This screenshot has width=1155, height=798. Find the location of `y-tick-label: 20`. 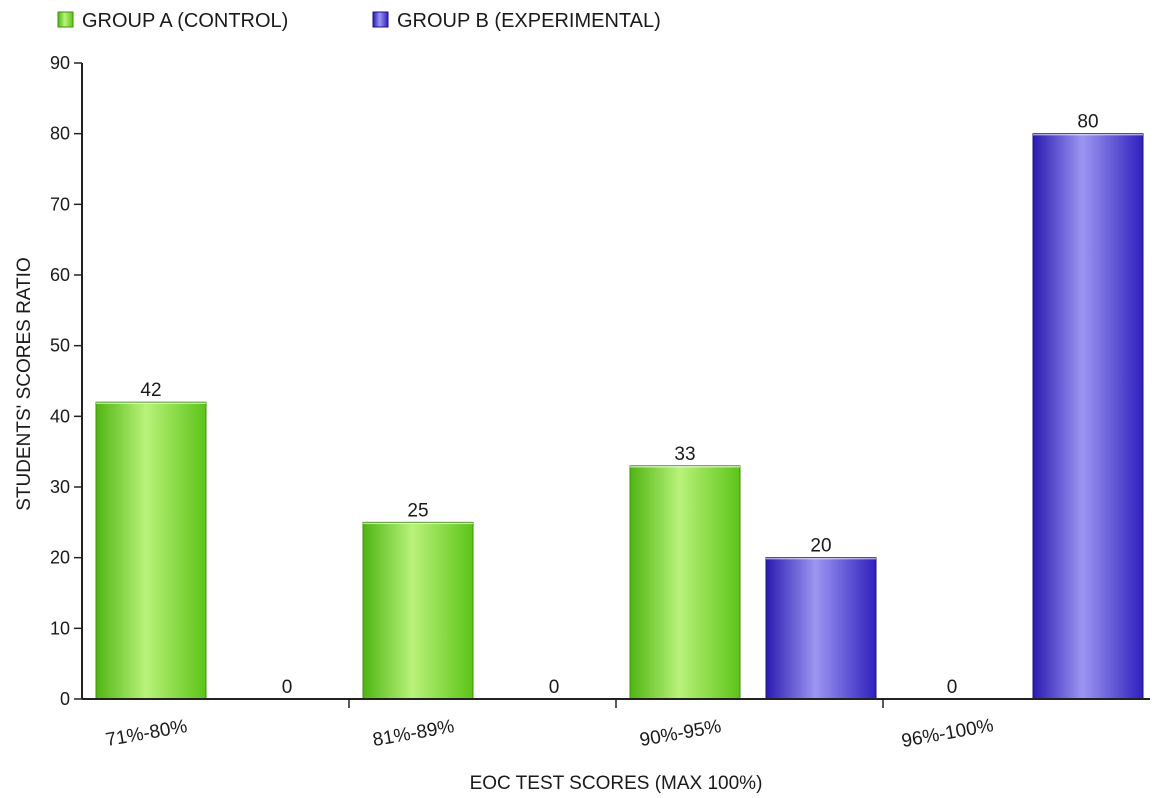

y-tick-label: 20 is located at coordinates (60, 558).